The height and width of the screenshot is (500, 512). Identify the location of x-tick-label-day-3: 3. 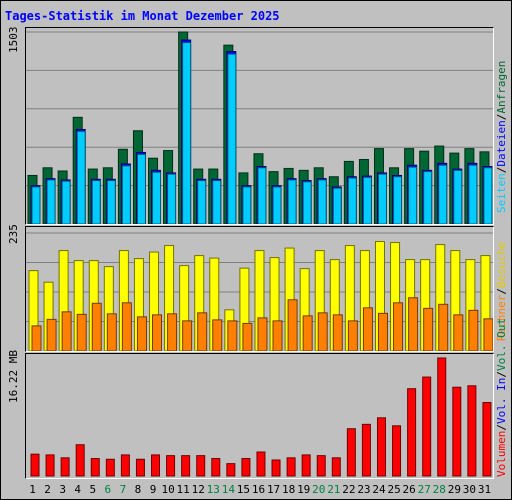
(62, 489).